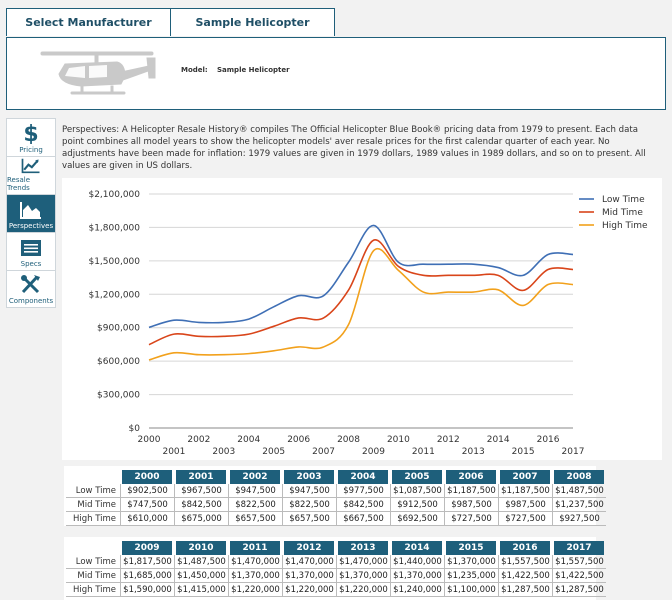 Image resolution: width=672 pixels, height=600 pixels. I want to click on x-tick-label: 2013, so click(473, 452).